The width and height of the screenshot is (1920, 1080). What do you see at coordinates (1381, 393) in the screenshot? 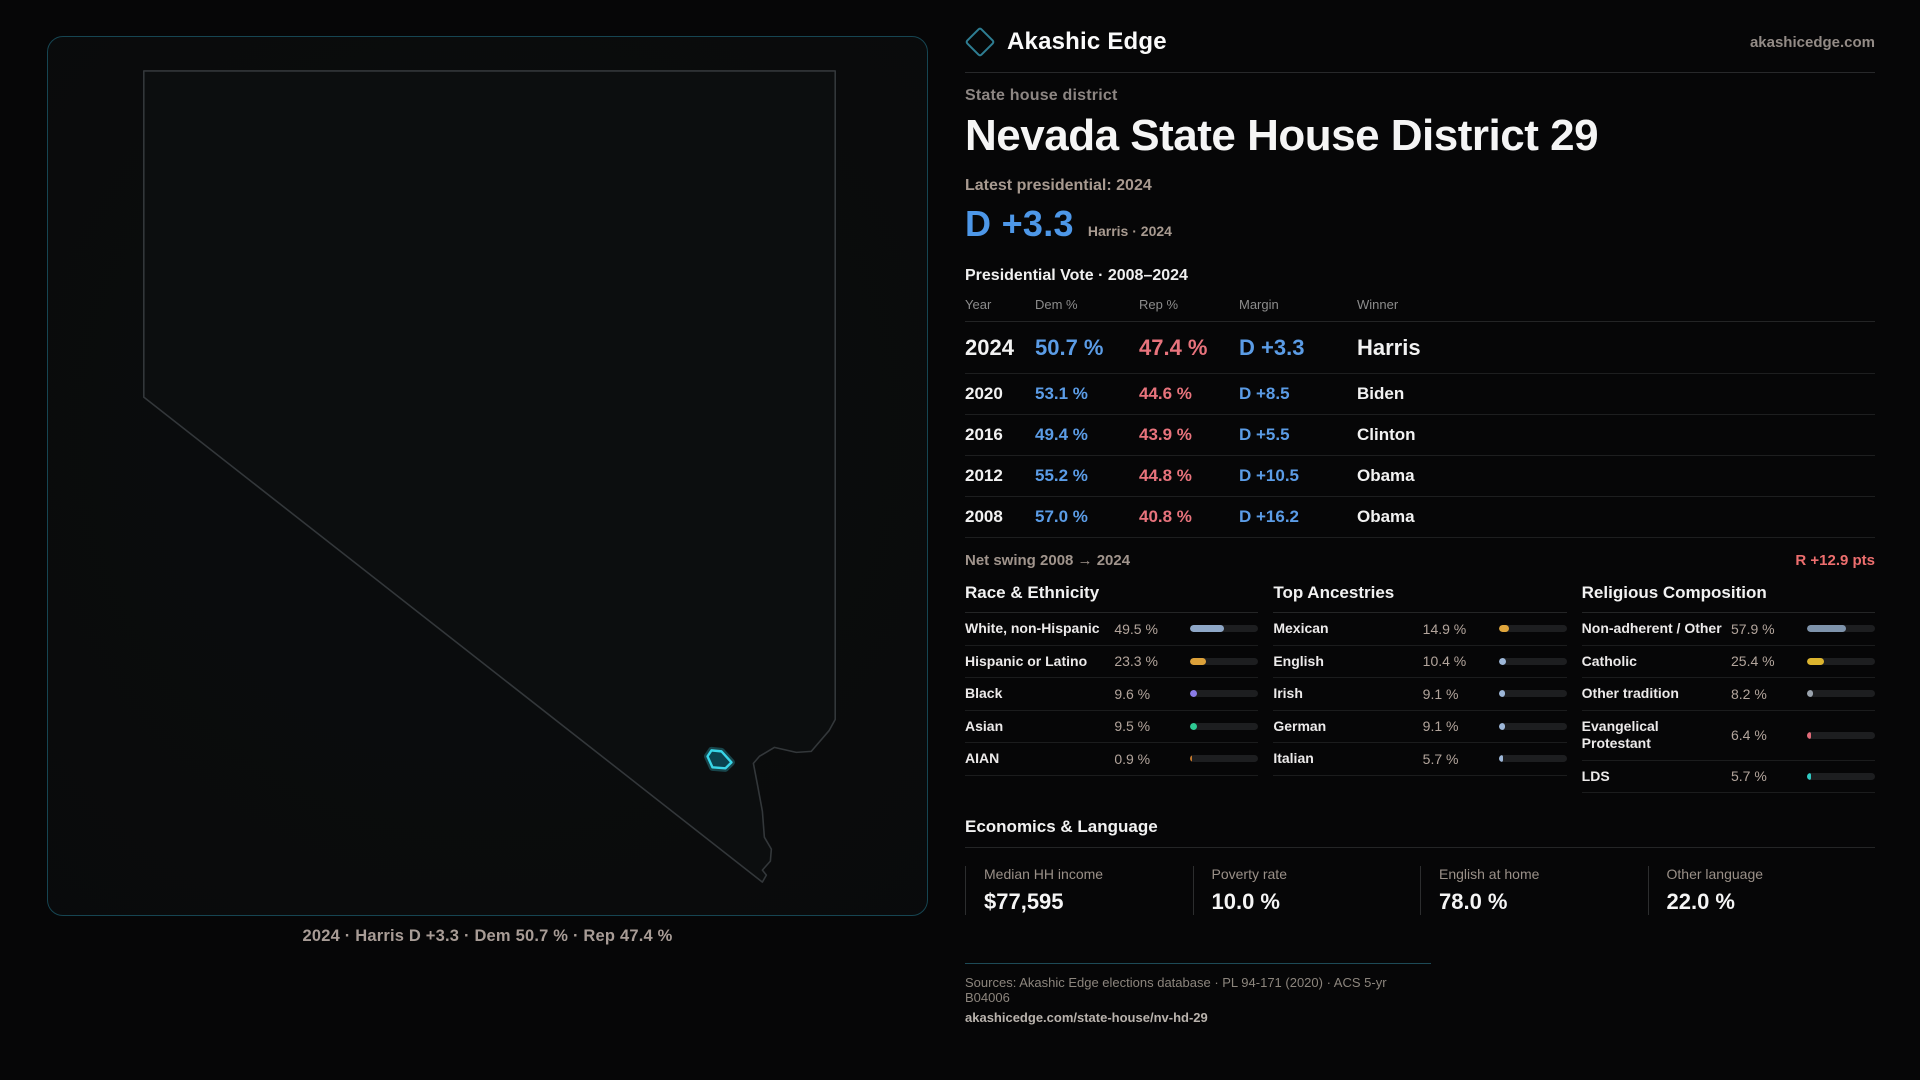
I see `cell-winner: Biden` at bounding box center [1381, 393].